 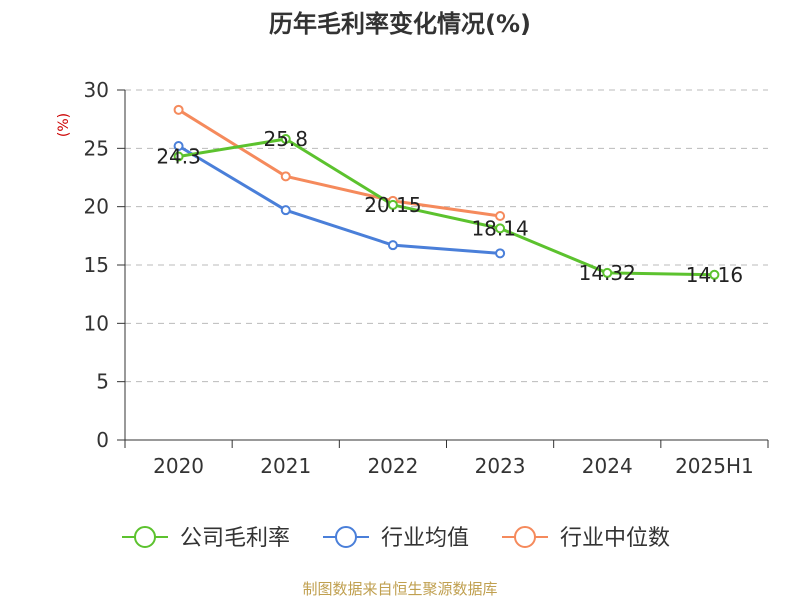 I want to click on y-tick-label: 0, so click(x=102, y=440).